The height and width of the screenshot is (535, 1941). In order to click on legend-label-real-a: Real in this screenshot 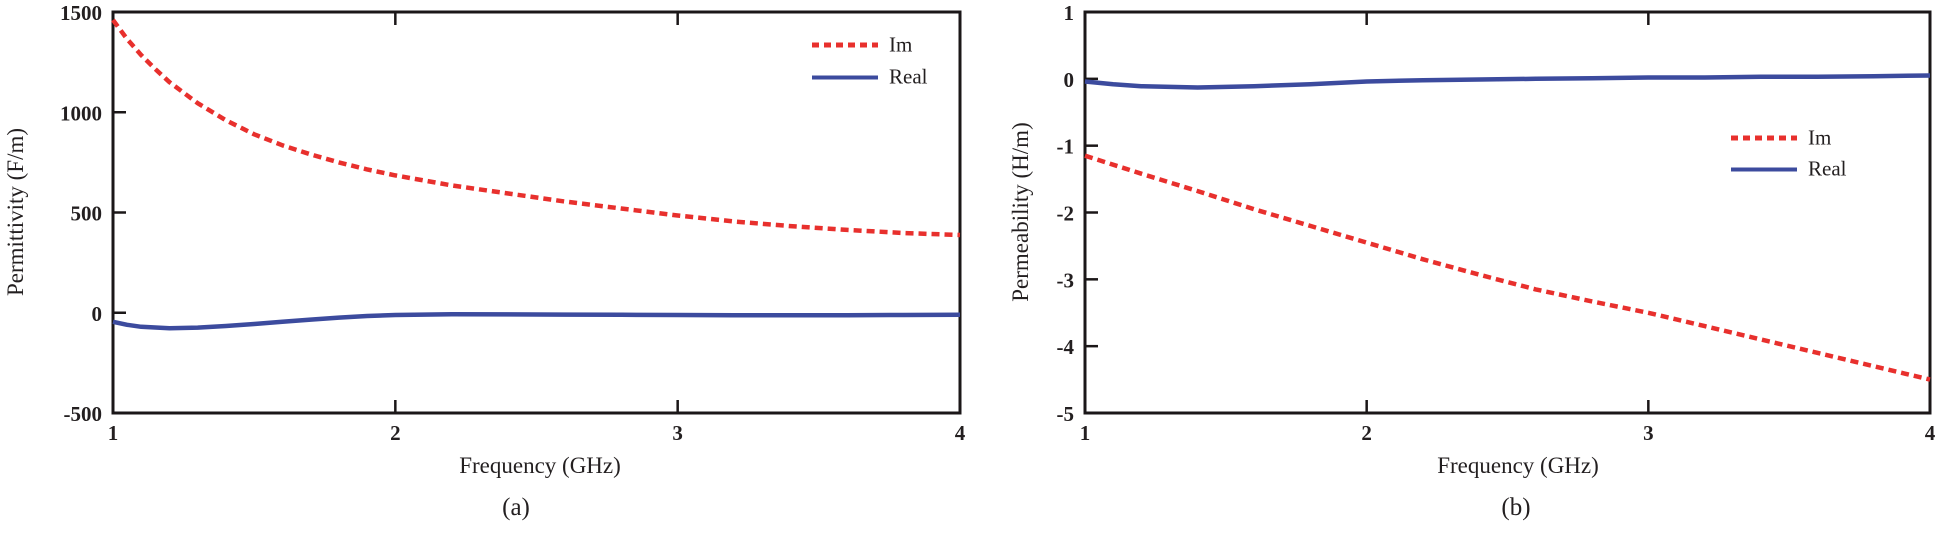, I will do `click(908, 76)`.